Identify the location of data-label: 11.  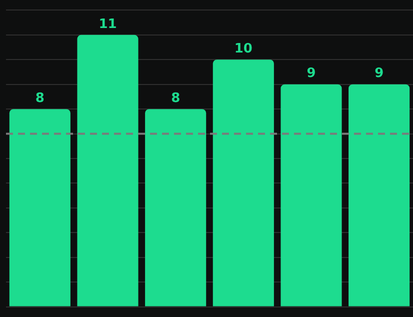
(107, 24).